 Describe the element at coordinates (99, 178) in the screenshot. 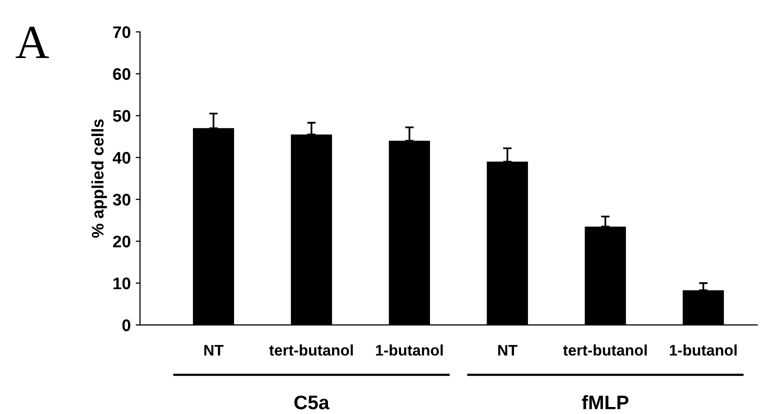

I see `y-axis-title: % applied cells` at that location.